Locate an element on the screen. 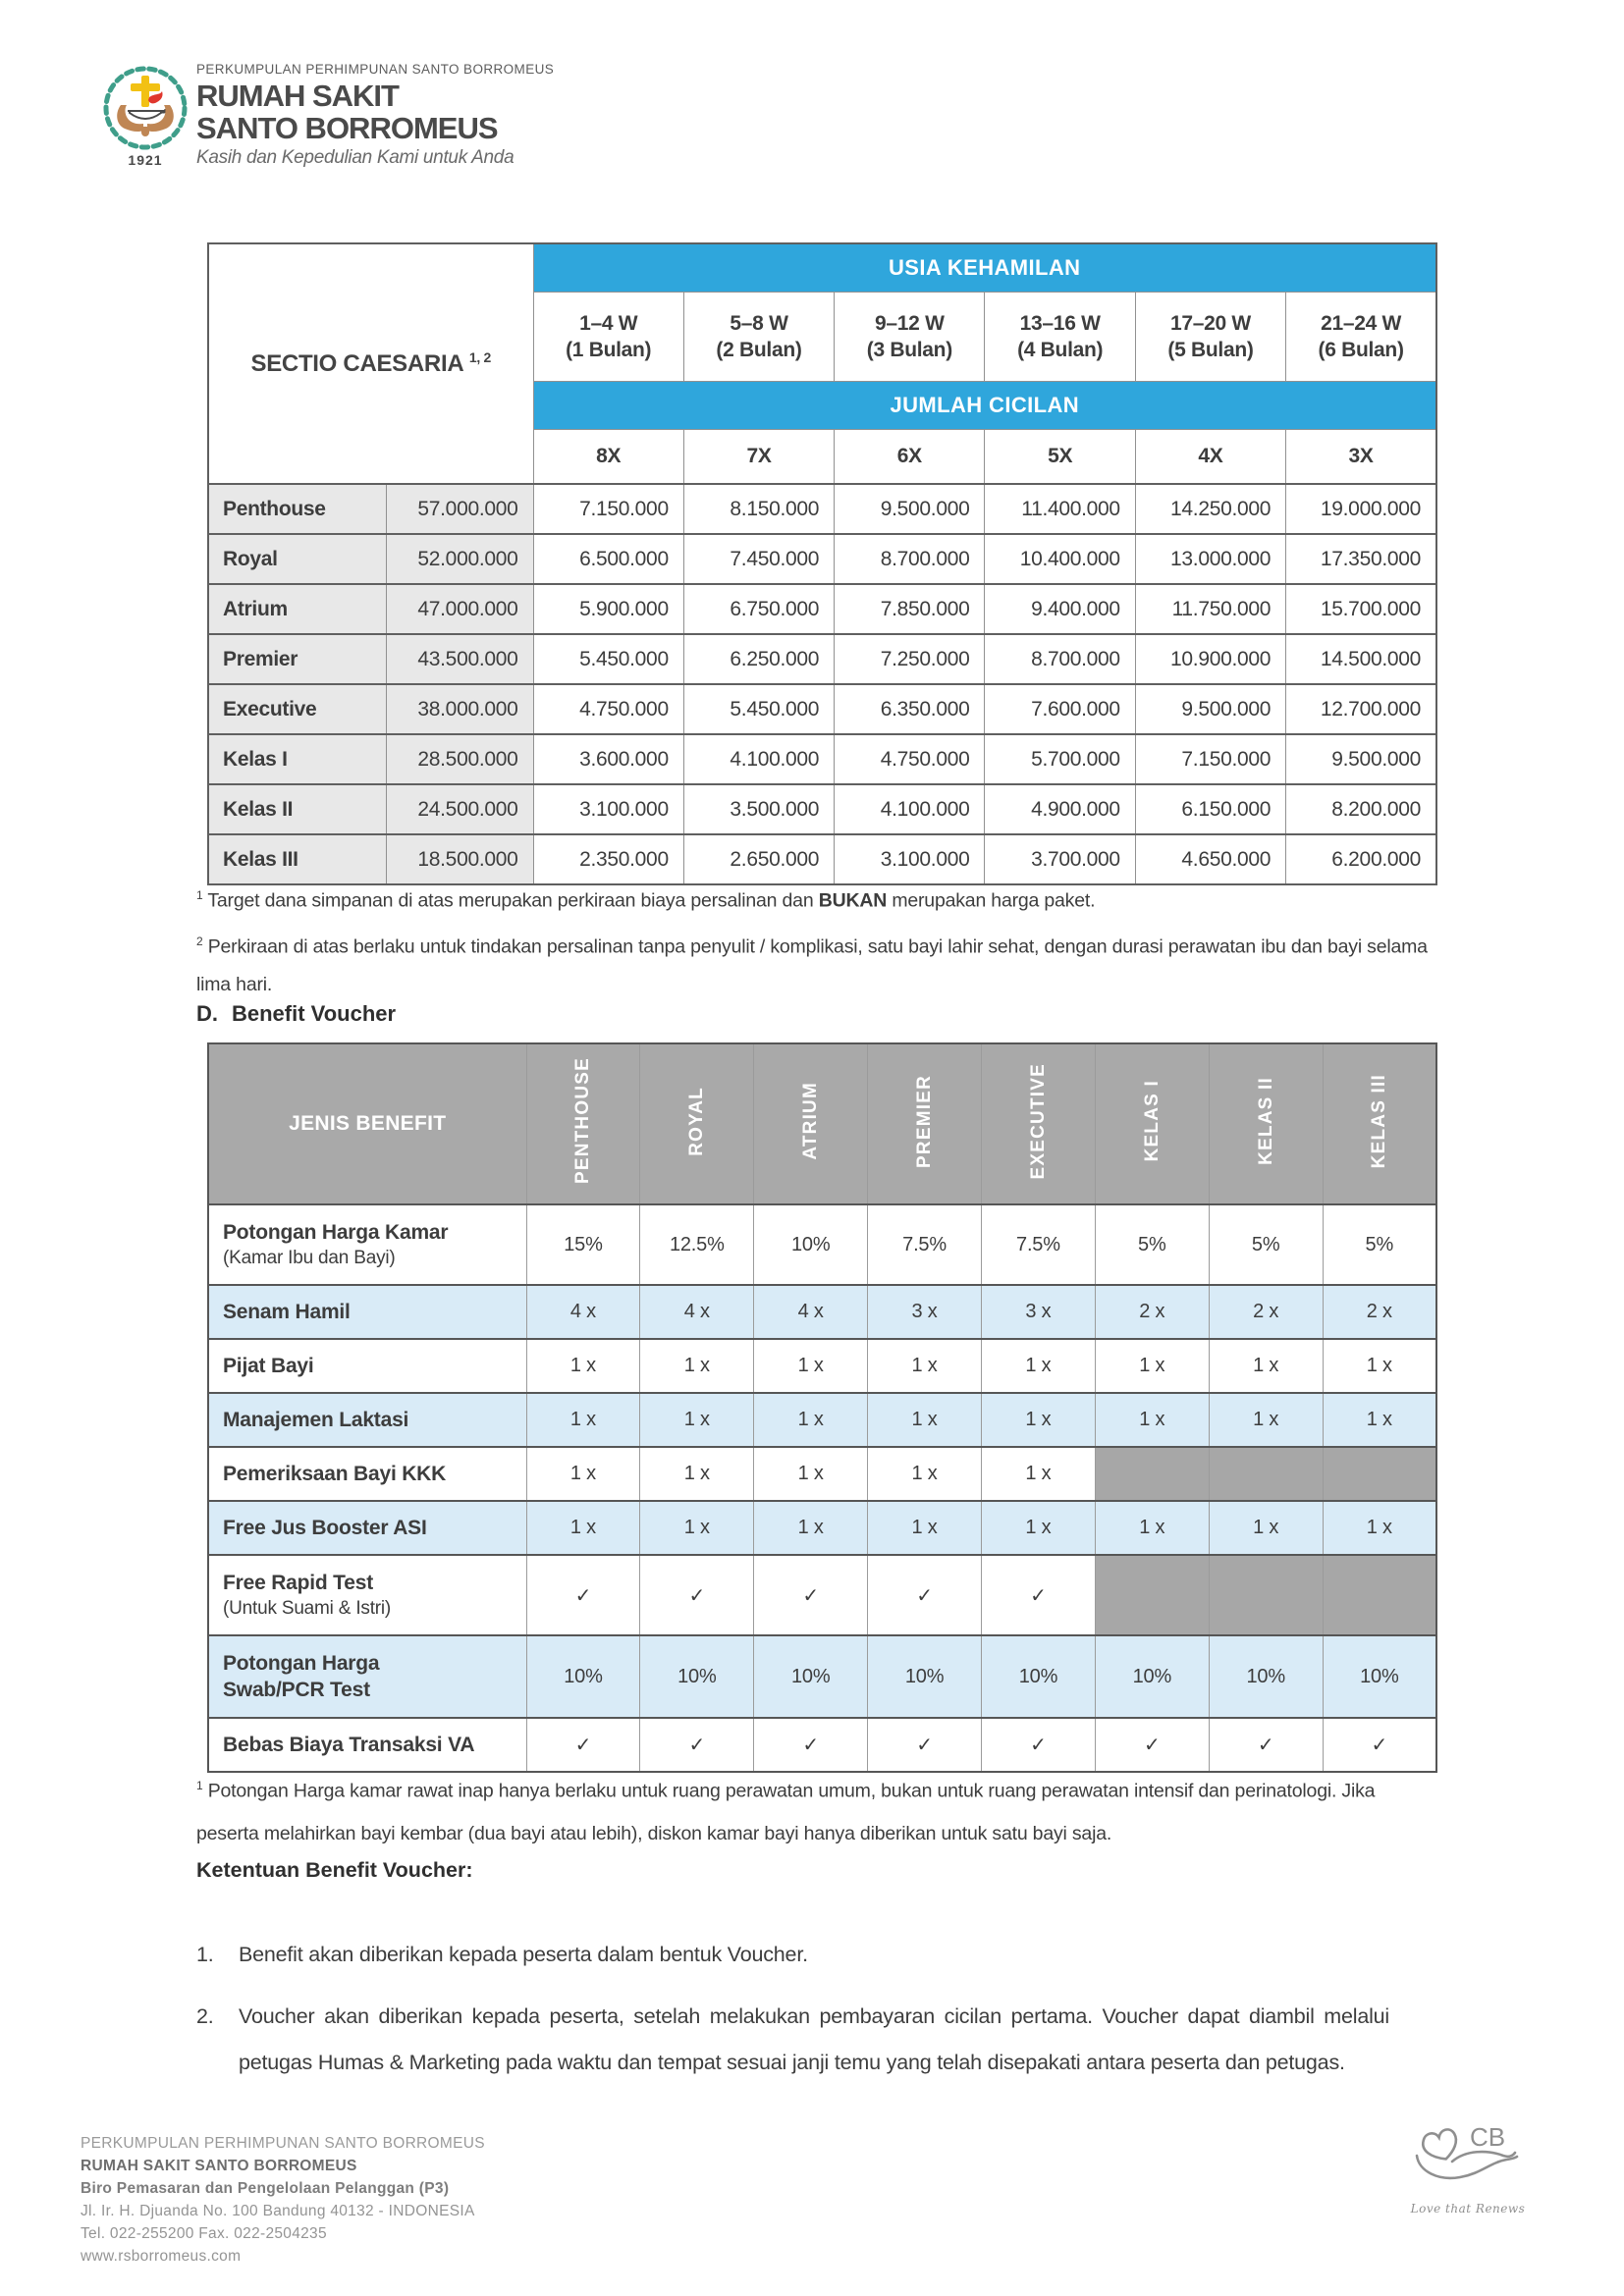  hand-icon is located at coordinates (1467, 2167).